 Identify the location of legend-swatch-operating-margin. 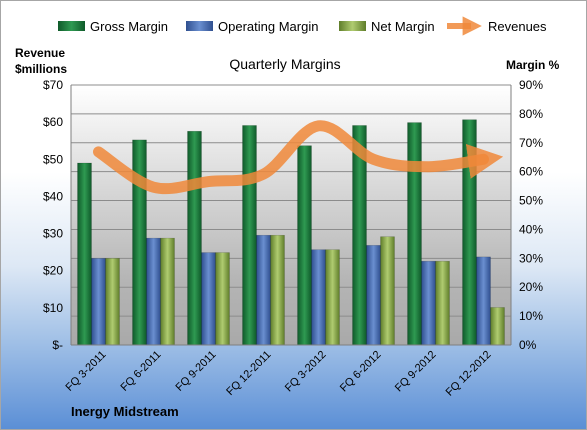
(199, 26).